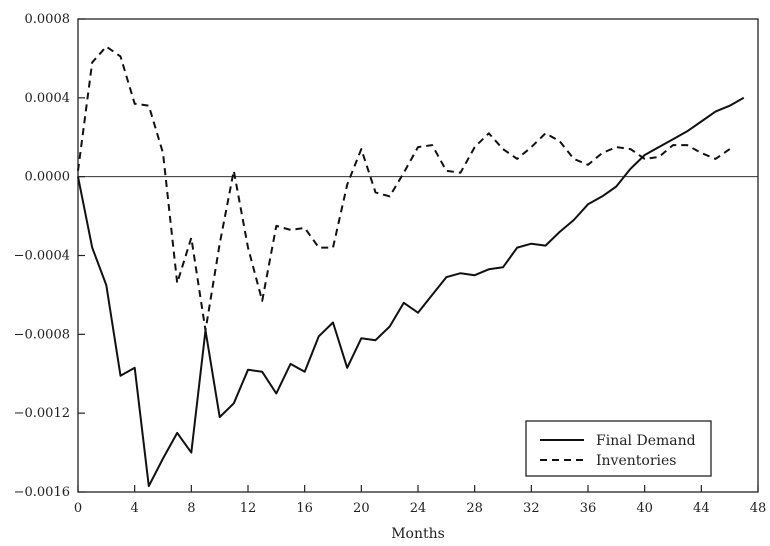 This screenshot has width=770, height=546. I want to click on x-tick-label: 28, so click(474, 508).